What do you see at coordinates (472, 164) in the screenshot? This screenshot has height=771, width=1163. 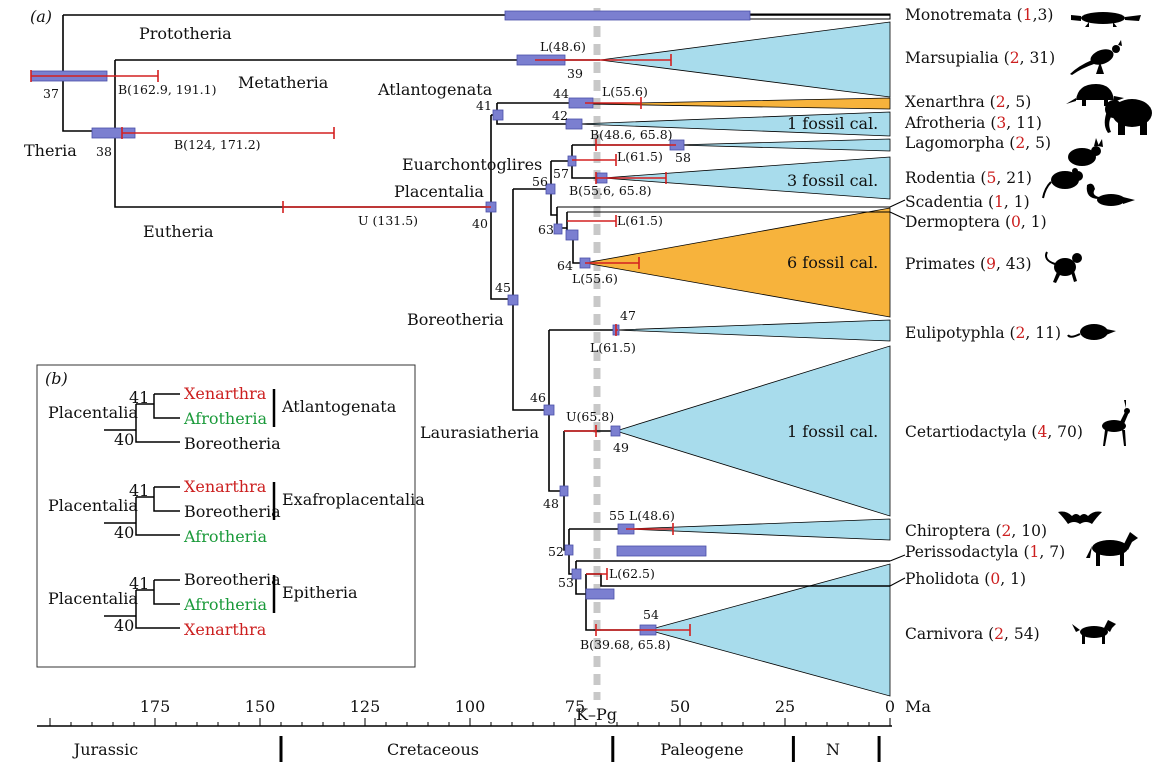 I see `label-euarchontoglires: Euarchontoglires` at bounding box center [472, 164].